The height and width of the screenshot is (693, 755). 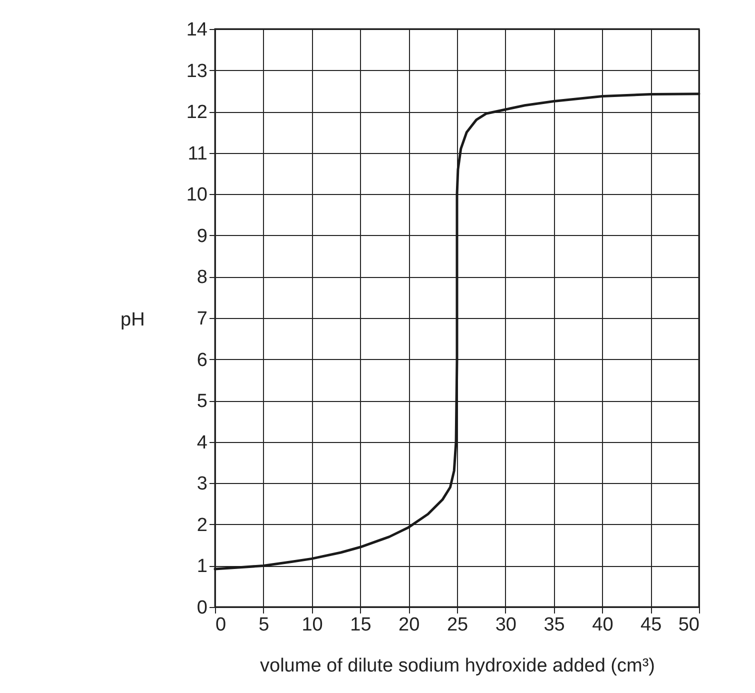 What do you see at coordinates (202, 401) in the screenshot?
I see `y-tick-label: 5` at bounding box center [202, 401].